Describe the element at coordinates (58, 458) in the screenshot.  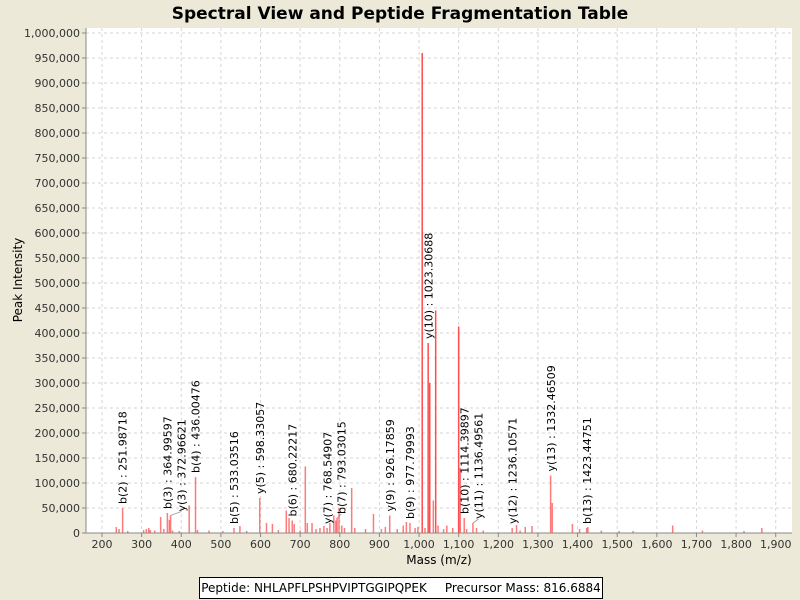
I see `y-tick-label: 150,000` at that location.